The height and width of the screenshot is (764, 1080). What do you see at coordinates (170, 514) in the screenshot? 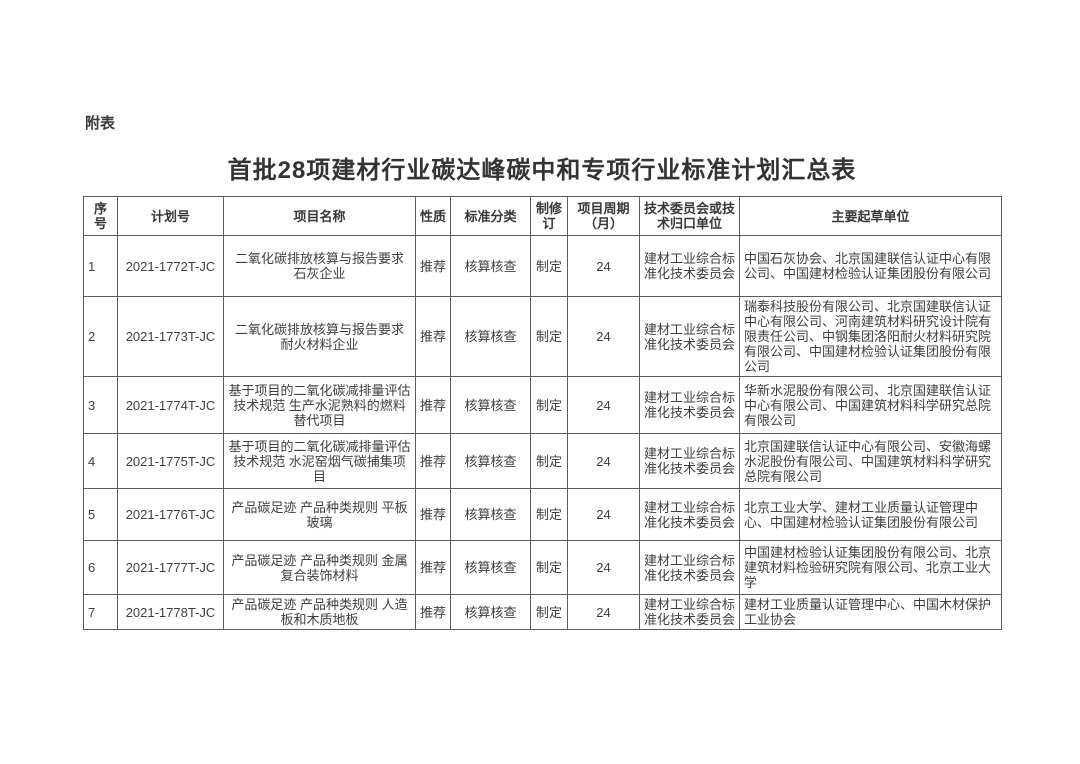
I see `row-plan-no: 2021-1776T-JC` at bounding box center [170, 514].